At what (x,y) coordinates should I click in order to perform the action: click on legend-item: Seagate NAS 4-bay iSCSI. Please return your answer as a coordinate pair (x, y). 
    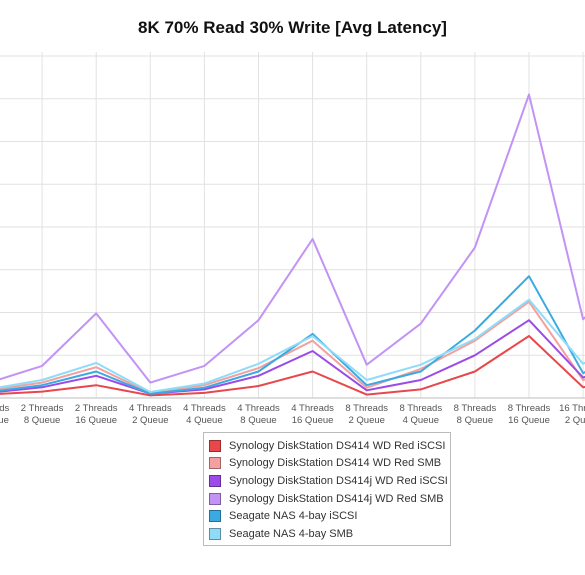
    Looking at the image, I should click on (329, 516).